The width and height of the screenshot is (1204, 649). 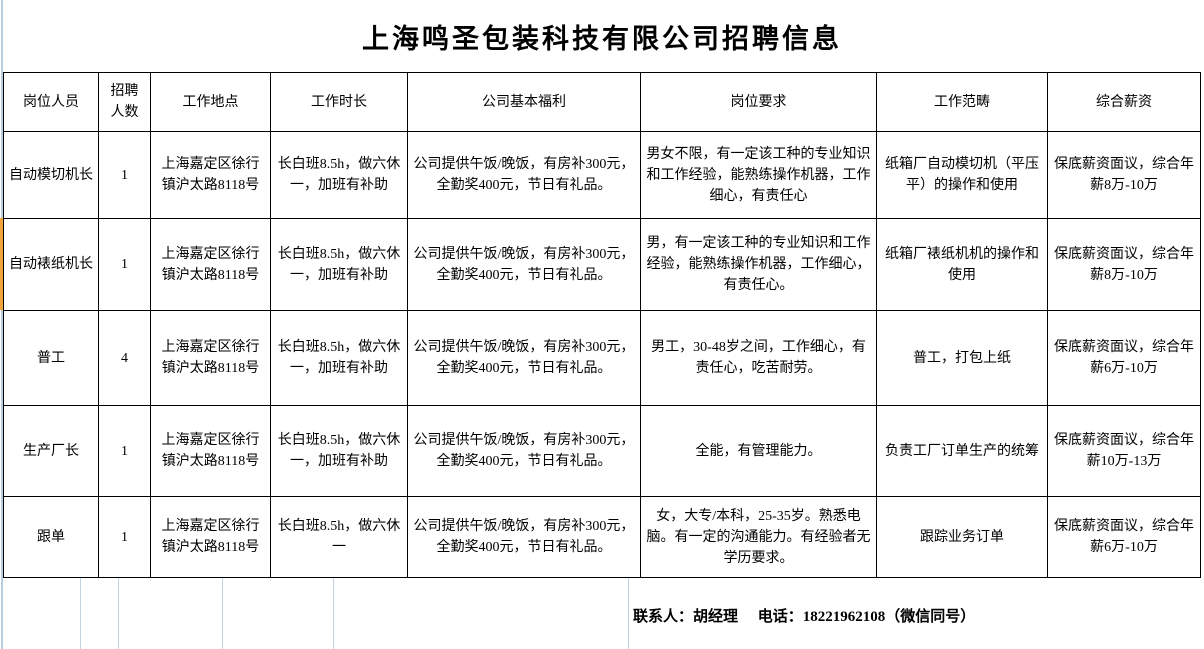 I want to click on sheet-gridline-left, so click(x=2, y=324).